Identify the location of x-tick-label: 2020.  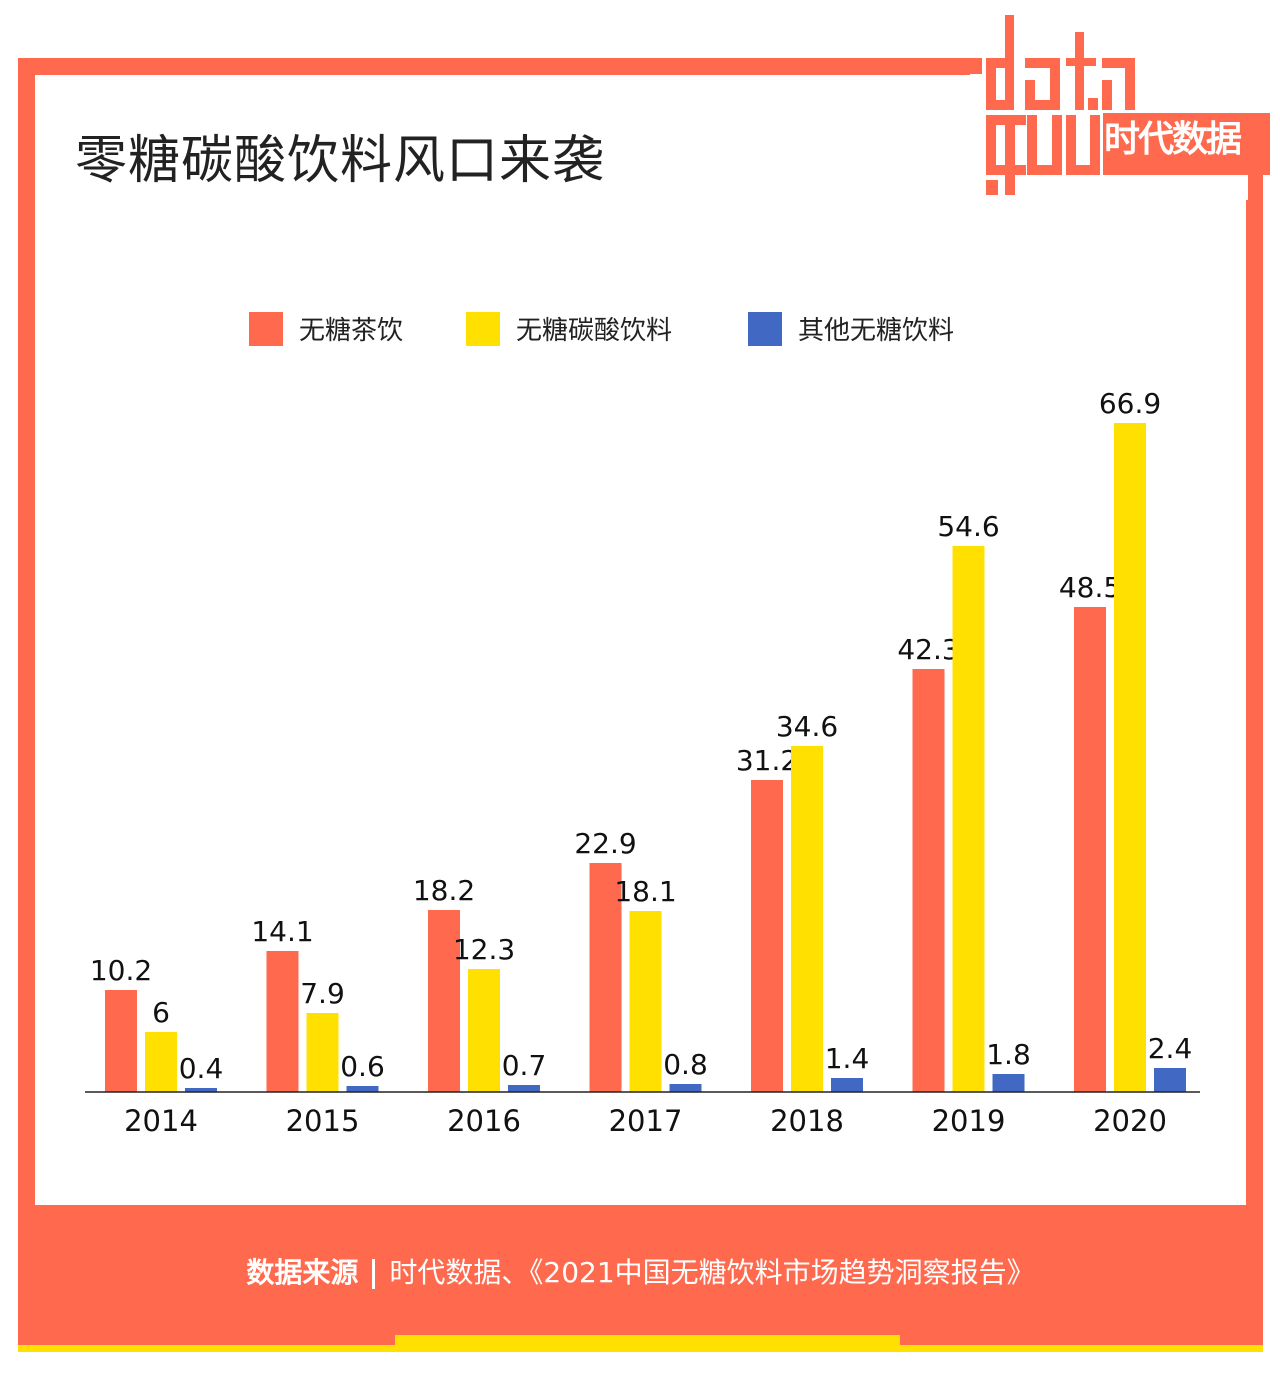
(1130, 1121).